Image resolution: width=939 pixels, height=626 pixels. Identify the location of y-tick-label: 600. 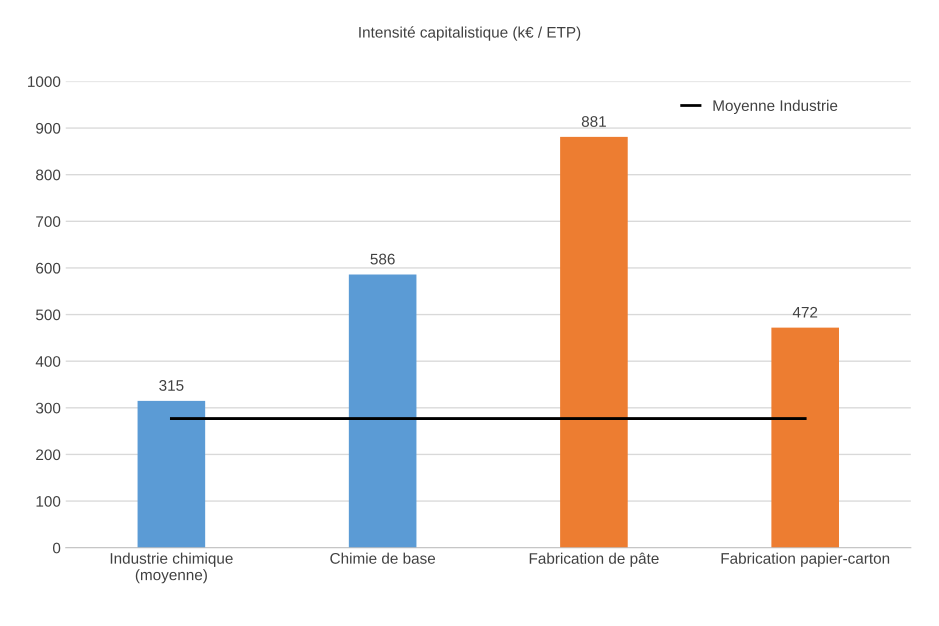
(48, 268).